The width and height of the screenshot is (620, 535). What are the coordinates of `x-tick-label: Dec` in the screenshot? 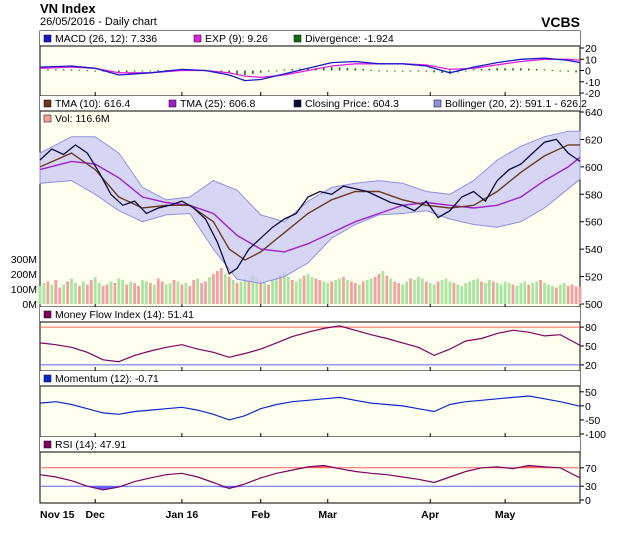 It's located at (95, 515).